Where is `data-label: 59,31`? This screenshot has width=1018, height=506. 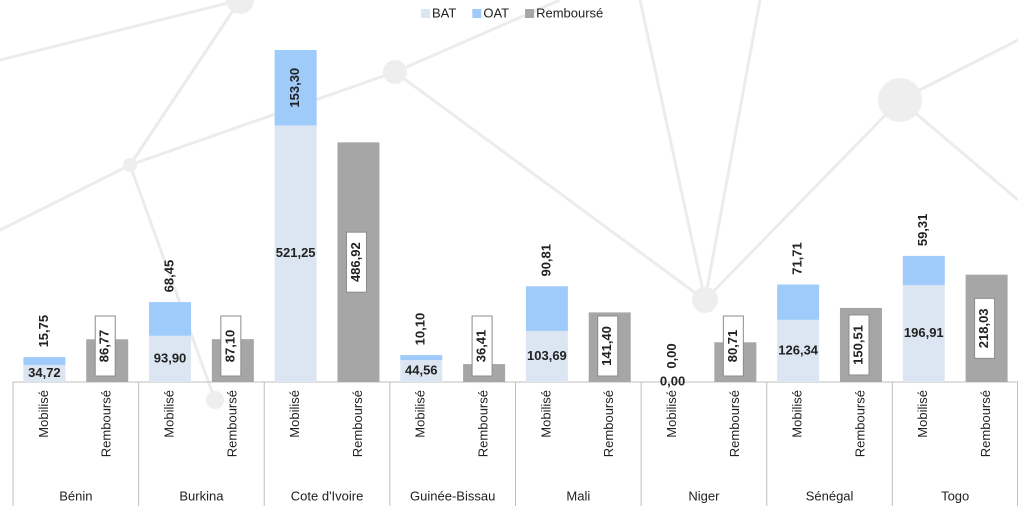 data-label: 59,31 is located at coordinates (922, 230).